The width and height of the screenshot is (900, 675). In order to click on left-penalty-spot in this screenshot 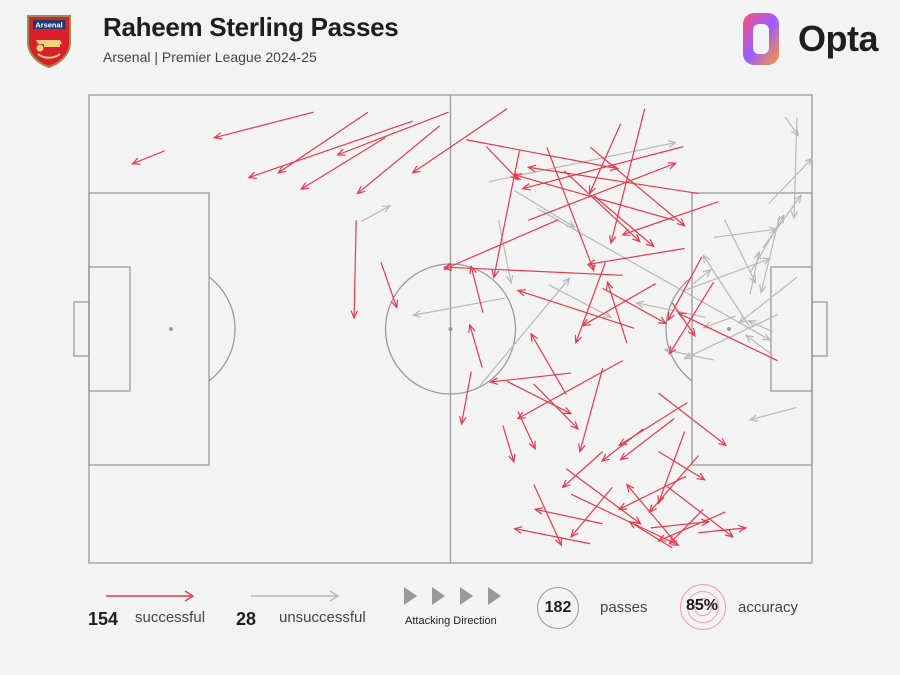, I will do `click(171, 329)`.